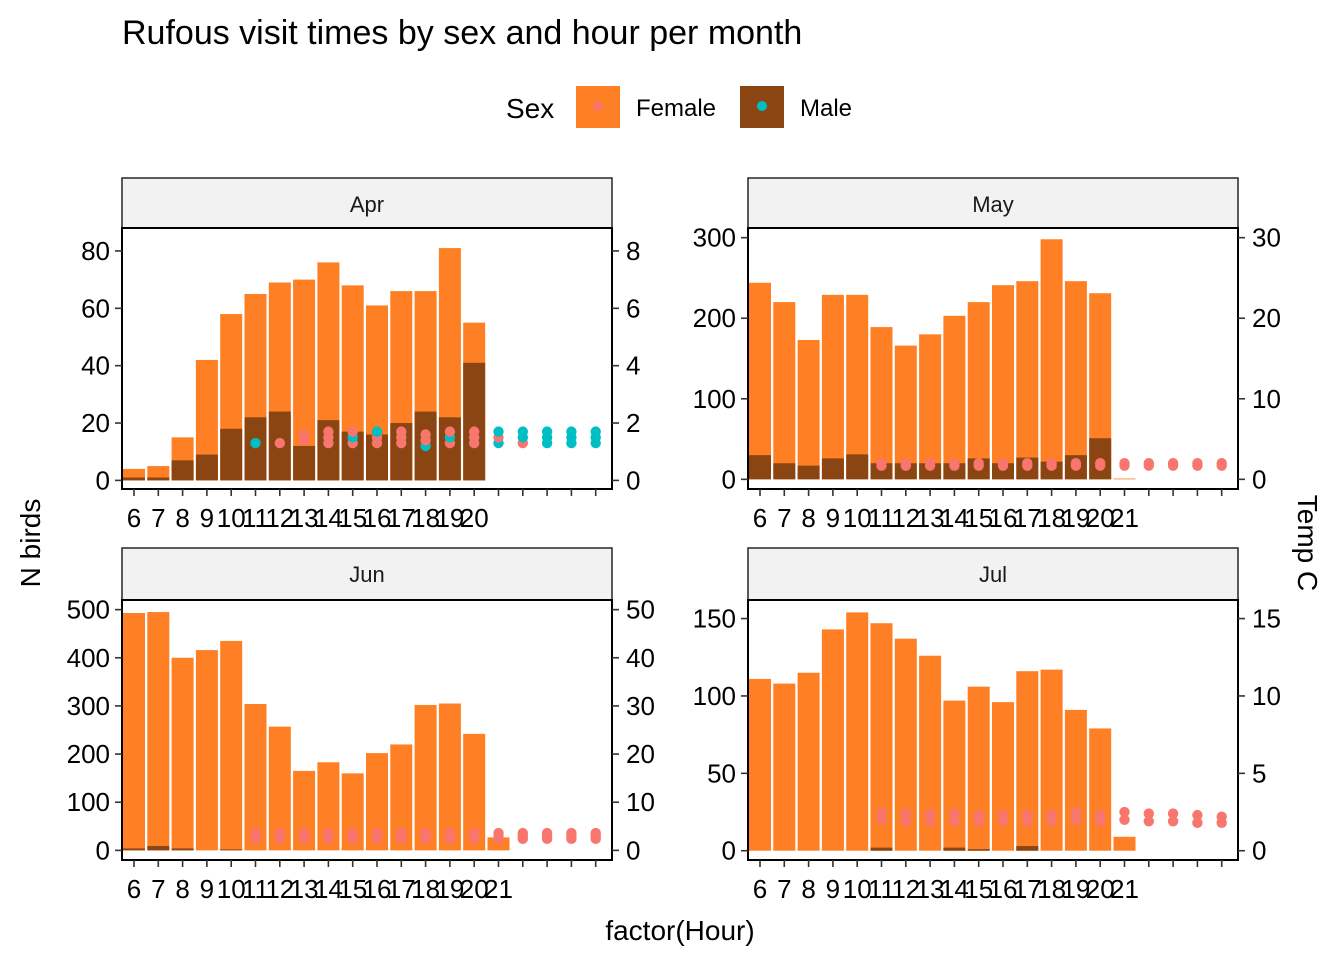  Describe the element at coordinates (95, 366) in the screenshot. I see `y-tick-label: 40` at that location.